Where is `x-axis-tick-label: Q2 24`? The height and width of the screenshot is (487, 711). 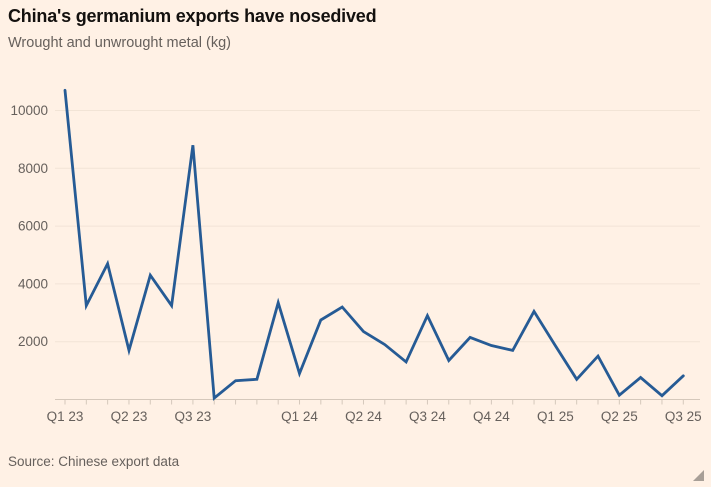 x-axis-tick-label: Q2 24 is located at coordinates (363, 416).